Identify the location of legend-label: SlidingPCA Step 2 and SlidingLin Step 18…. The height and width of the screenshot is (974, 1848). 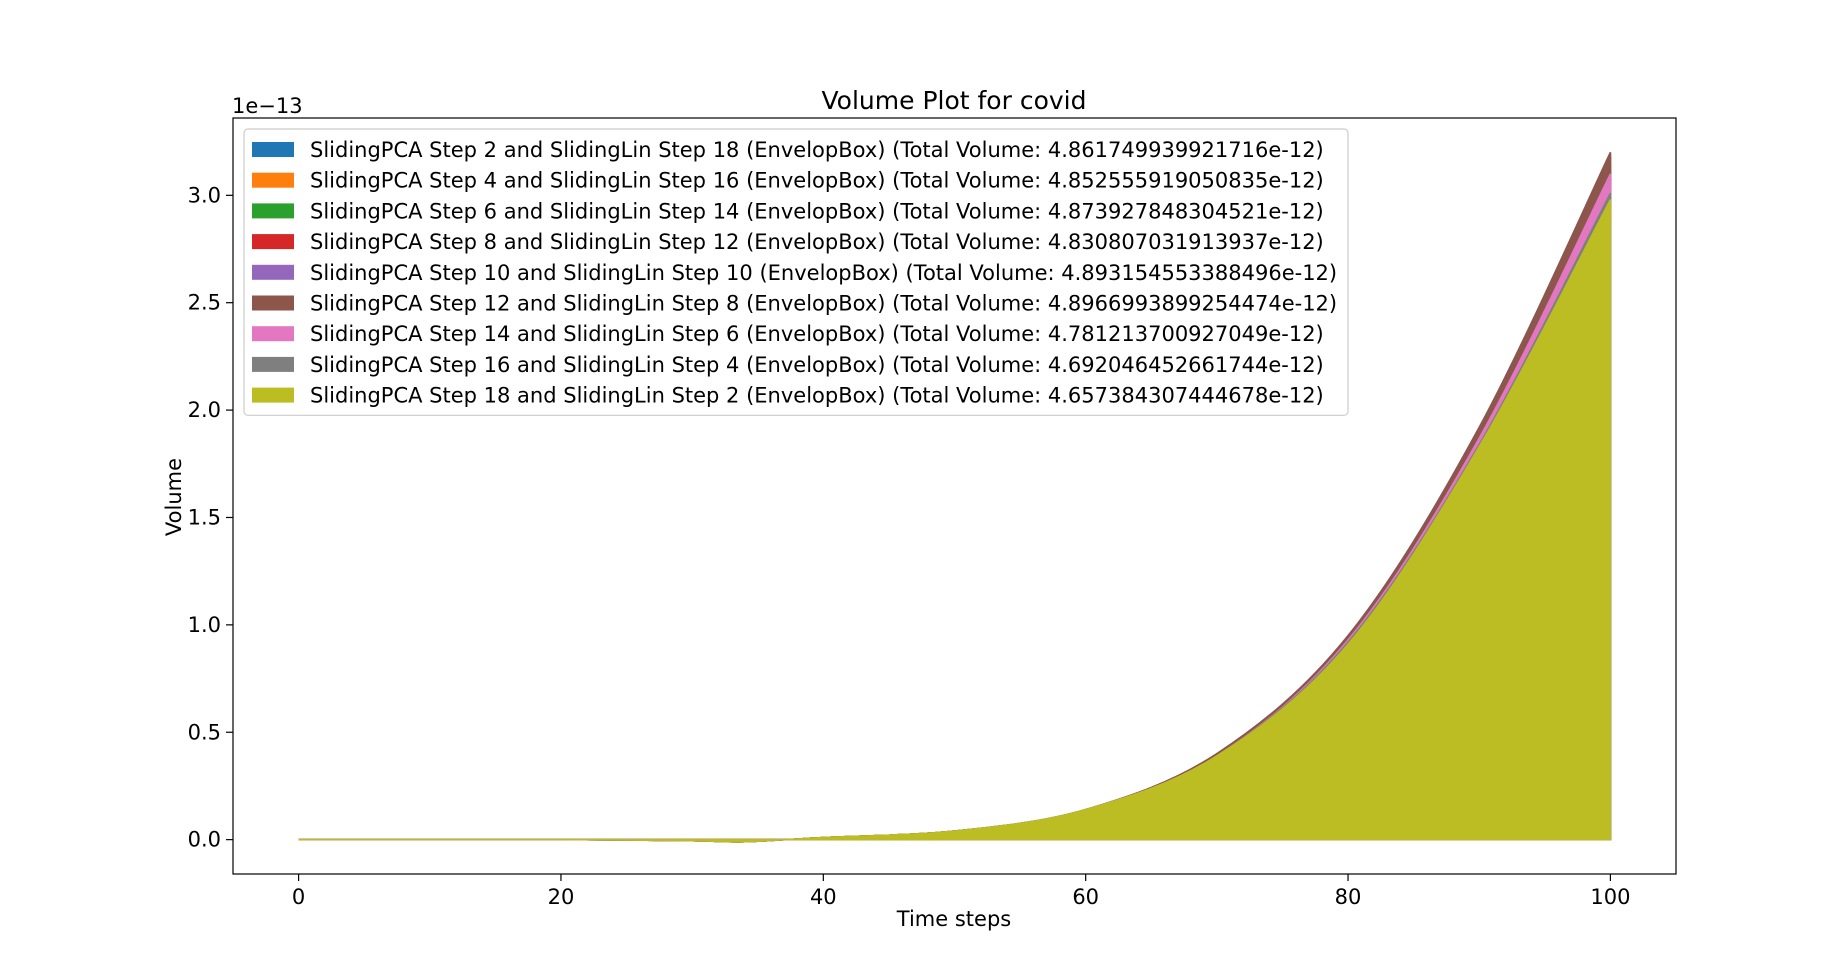
(817, 150).